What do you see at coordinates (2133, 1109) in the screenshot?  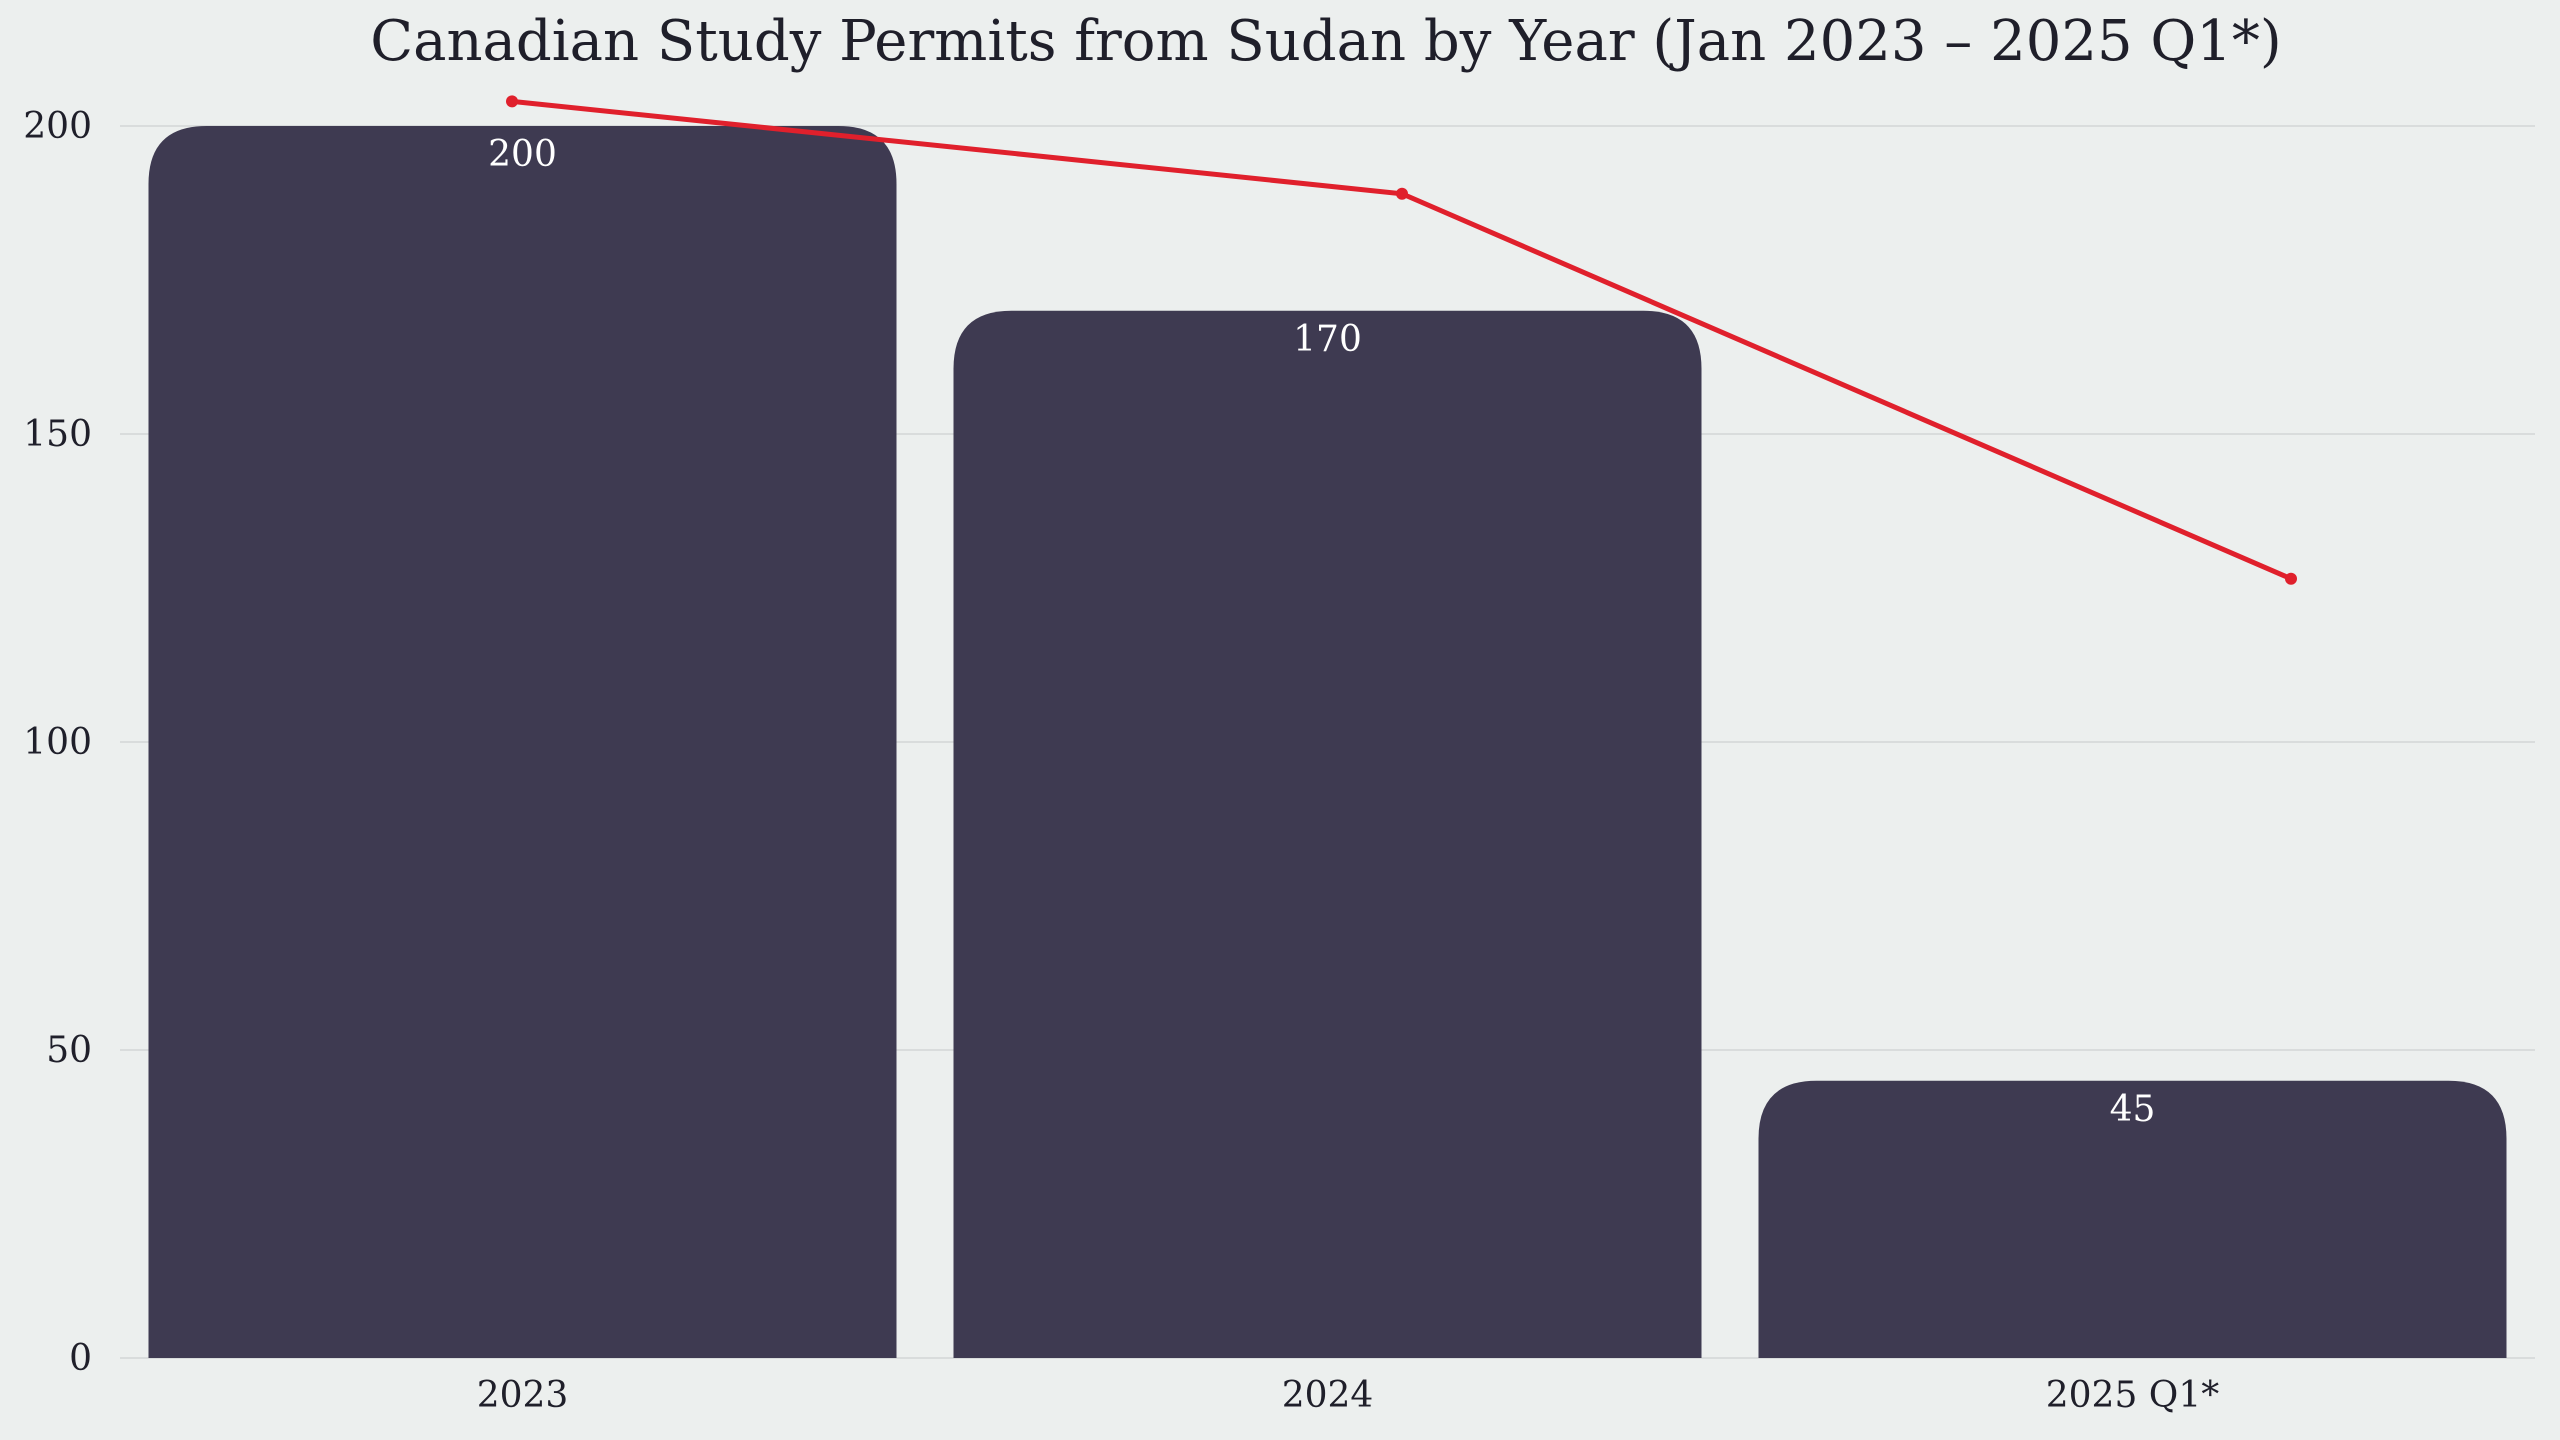 I see `bar-value-label: 45` at bounding box center [2133, 1109].